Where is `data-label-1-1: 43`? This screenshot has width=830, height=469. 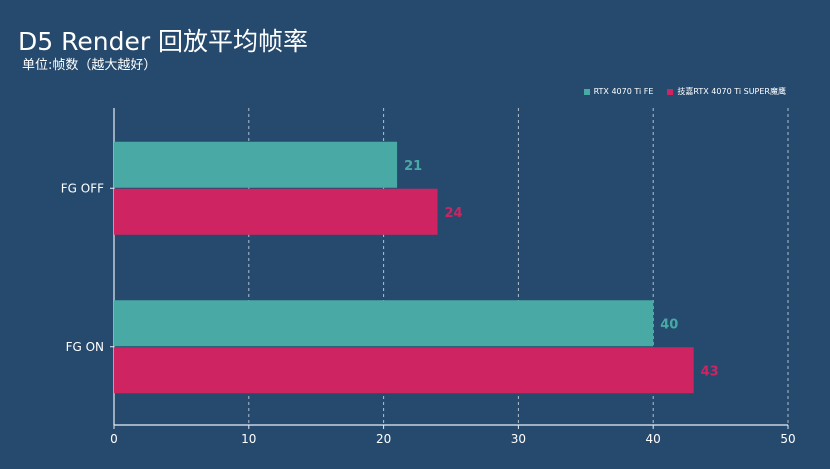 data-label-1-1: 43 is located at coordinates (710, 371).